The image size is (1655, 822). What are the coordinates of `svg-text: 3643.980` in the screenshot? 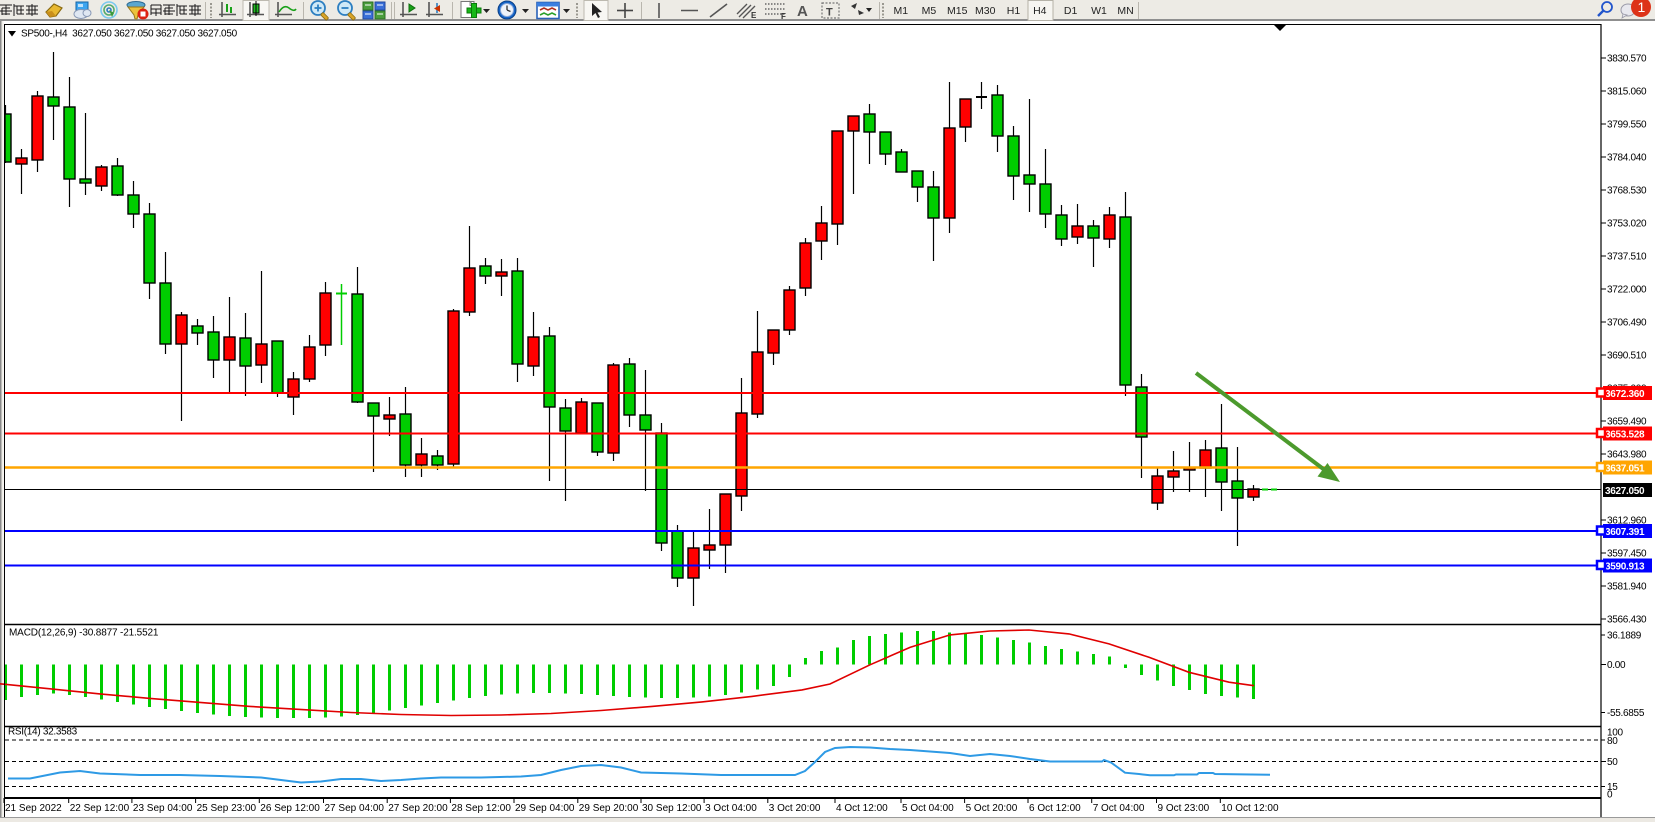 It's located at (1627, 455).